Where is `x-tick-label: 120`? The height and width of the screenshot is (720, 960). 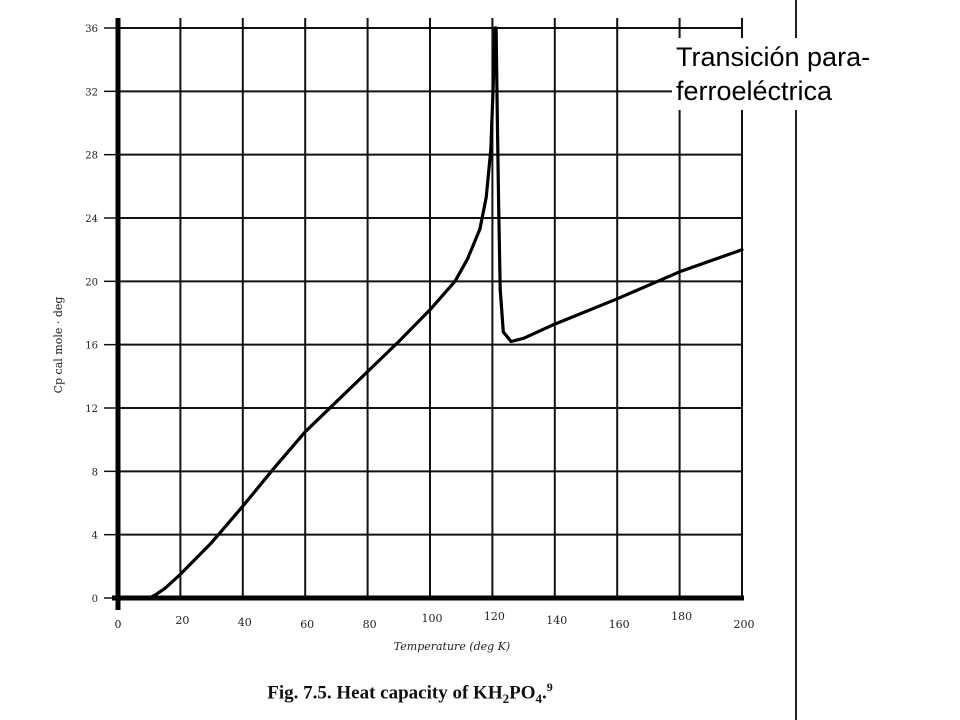 x-tick-label: 120 is located at coordinates (494, 616).